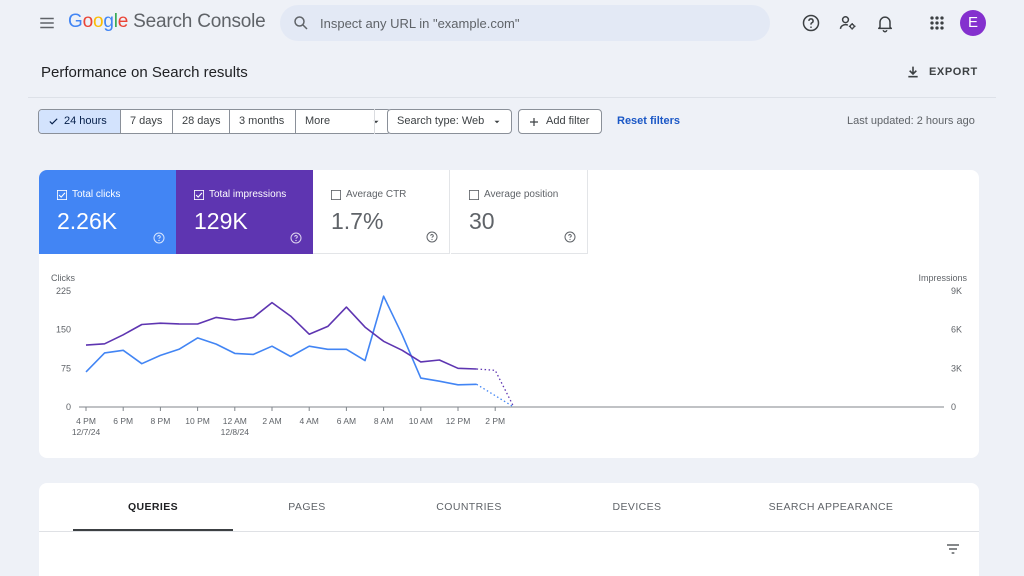 This screenshot has height=576, width=1024. I want to click on range-7-days: 7 days, so click(147, 121).